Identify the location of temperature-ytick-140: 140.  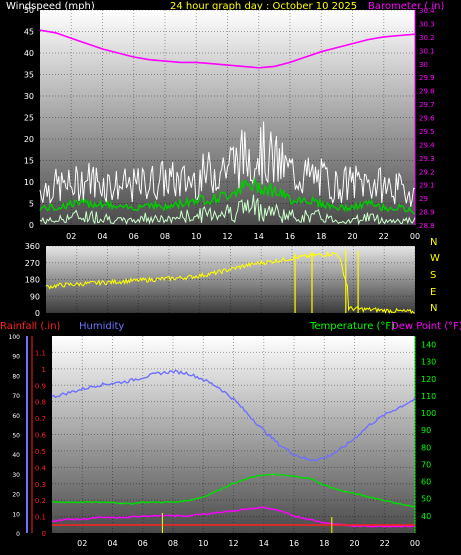
(428, 345).